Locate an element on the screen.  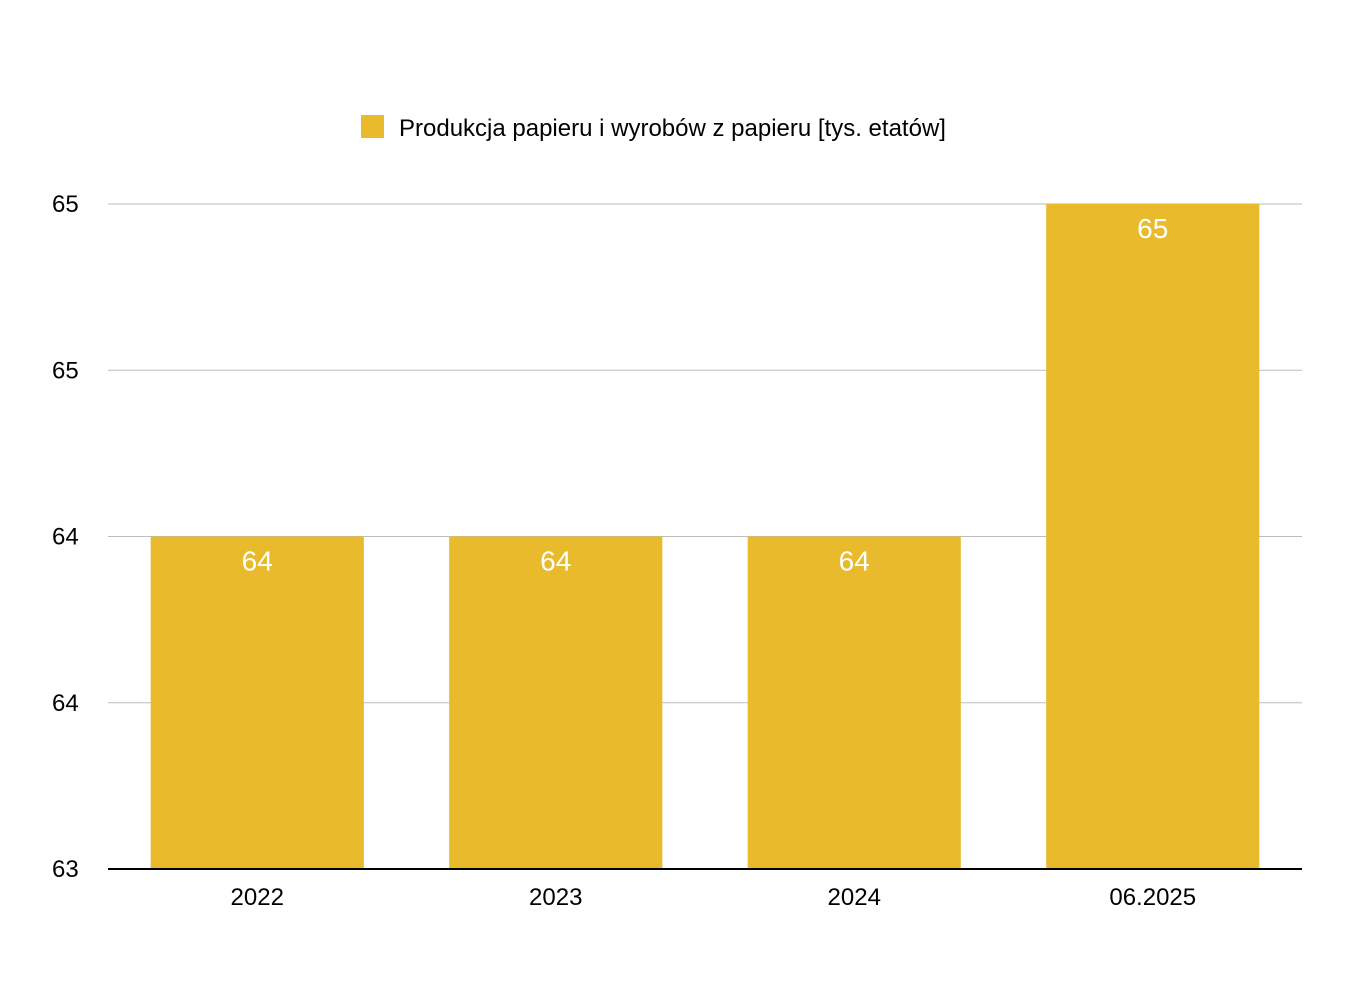
y-tick-label: 63 is located at coordinates (65, 869).